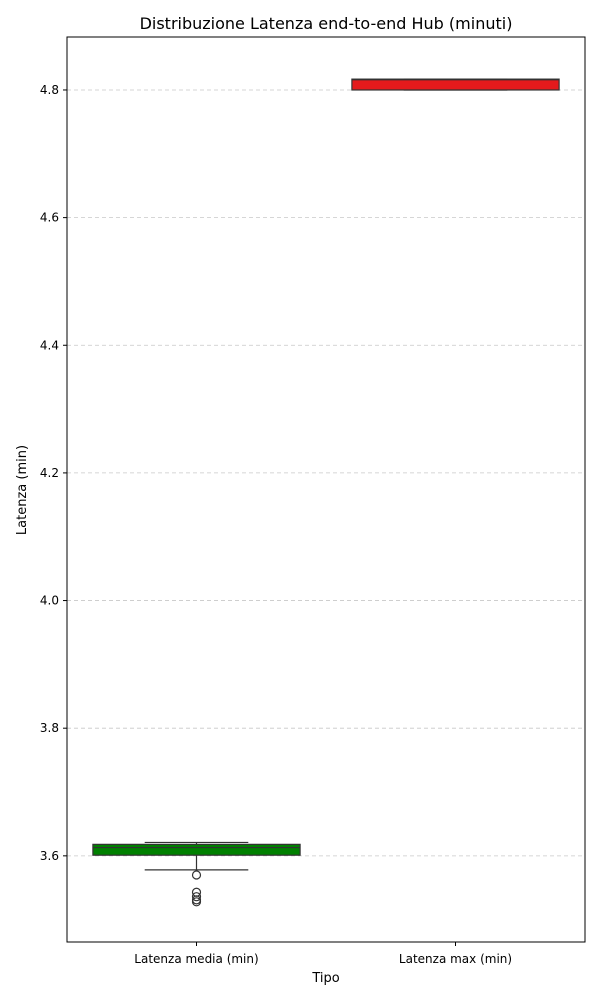 This screenshot has height=1004, width=600. Describe the element at coordinates (49, 218) in the screenshot. I see `y-tick-label: 4.6` at that location.